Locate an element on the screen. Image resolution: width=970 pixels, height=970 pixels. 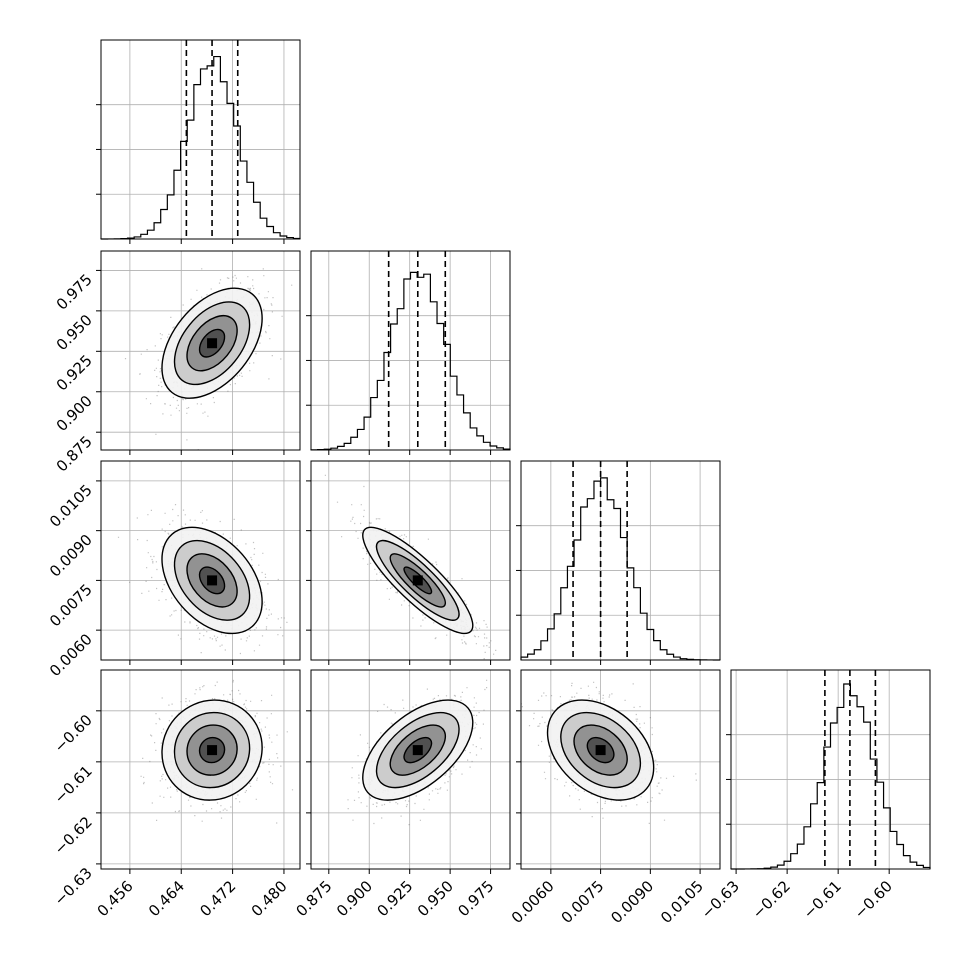
x-tick-label: 0.480 is located at coordinates (269, 898).